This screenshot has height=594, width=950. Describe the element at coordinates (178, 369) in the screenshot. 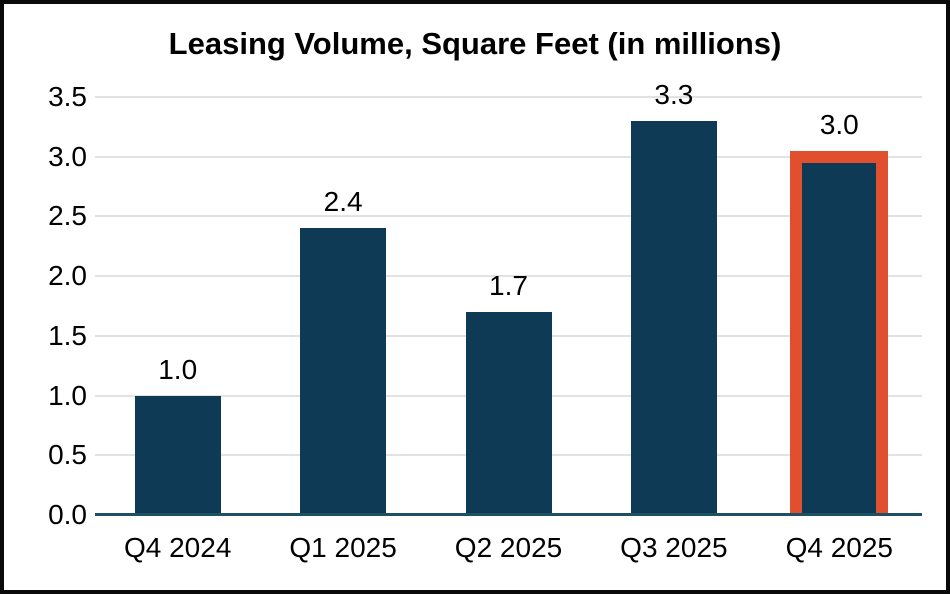

I see `bar-value-label: 1.0` at that location.